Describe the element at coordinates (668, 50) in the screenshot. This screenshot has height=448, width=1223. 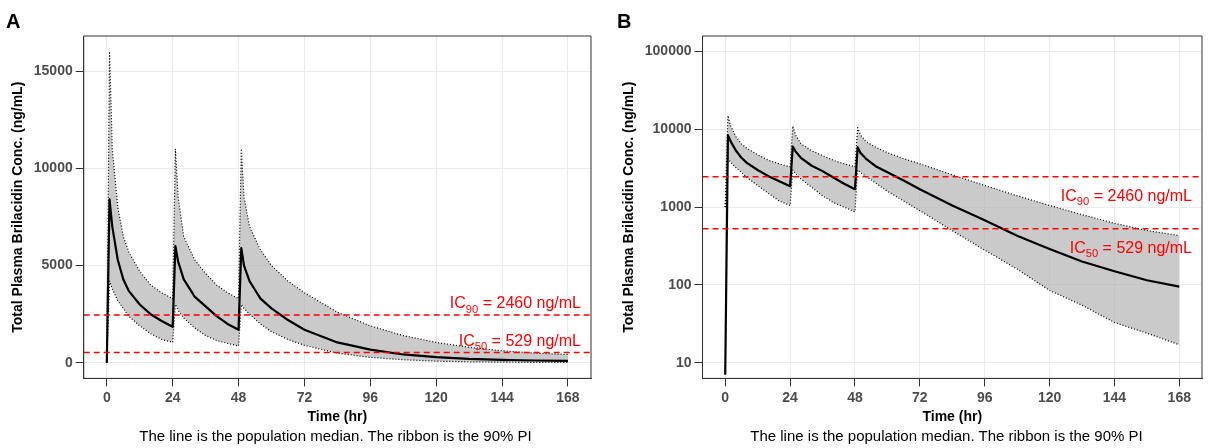
I see `y-tick-label: 100000` at that location.